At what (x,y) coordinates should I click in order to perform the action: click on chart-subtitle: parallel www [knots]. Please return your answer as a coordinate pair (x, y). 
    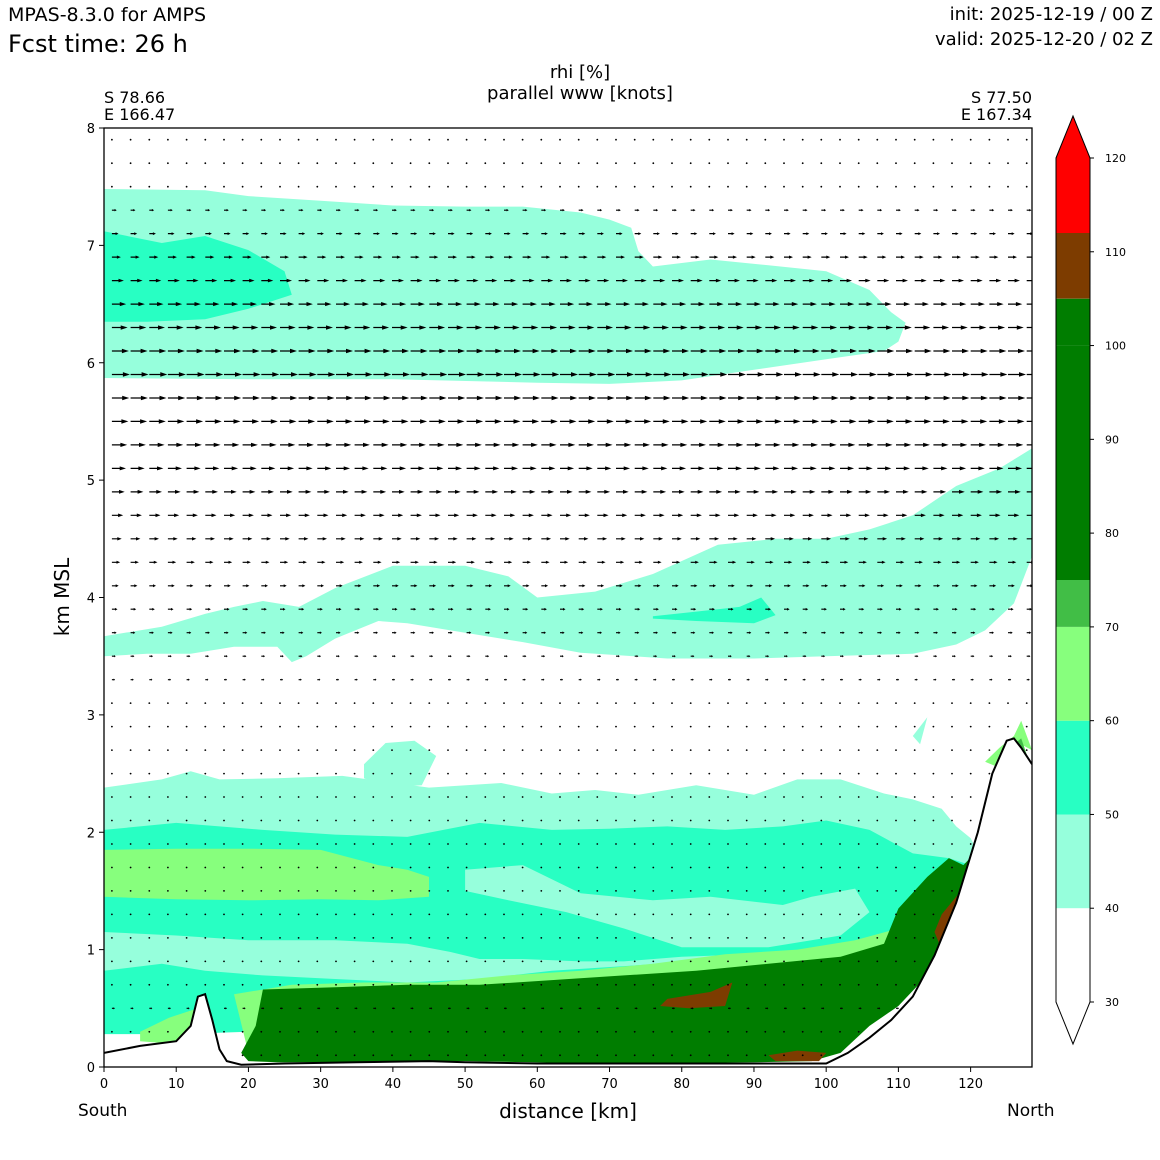
    Looking at the image, I should click on (580, 93).